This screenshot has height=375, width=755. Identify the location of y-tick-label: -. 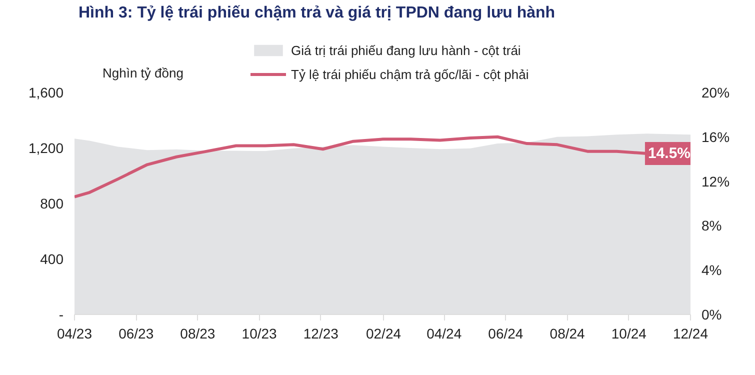
(61, 314).